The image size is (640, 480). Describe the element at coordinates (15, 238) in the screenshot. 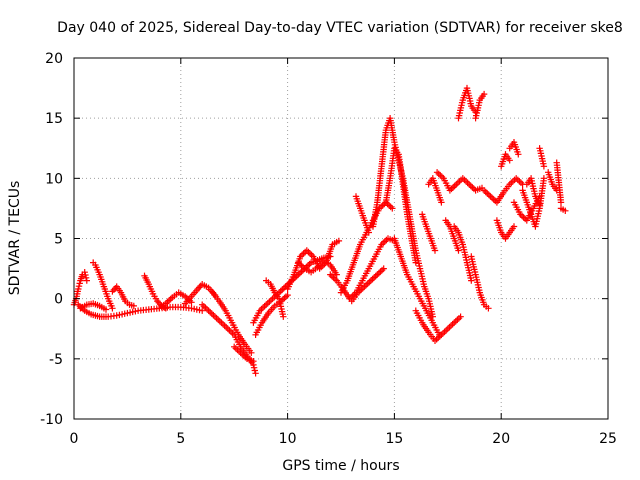

I see `y-axis-label: SDTVAR / TECUs` at that location.